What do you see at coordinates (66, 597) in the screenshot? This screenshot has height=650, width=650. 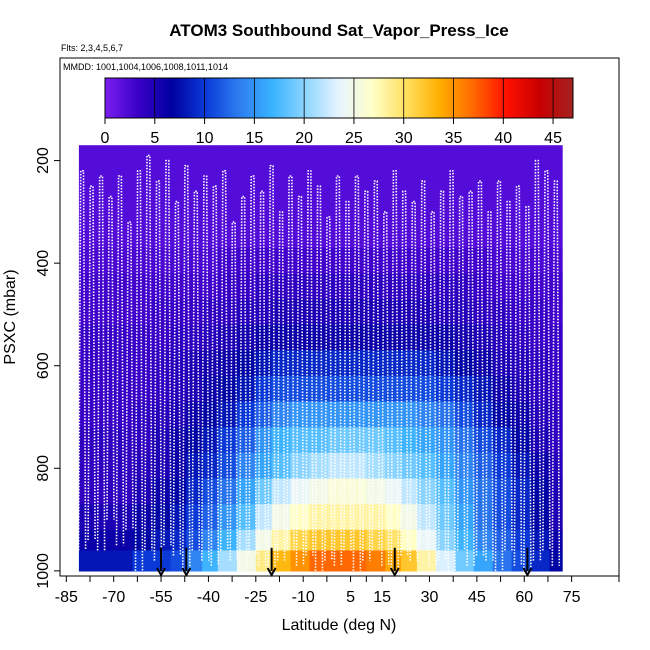 I see `x-tick-label: -85` at bounding box center [66, 597].